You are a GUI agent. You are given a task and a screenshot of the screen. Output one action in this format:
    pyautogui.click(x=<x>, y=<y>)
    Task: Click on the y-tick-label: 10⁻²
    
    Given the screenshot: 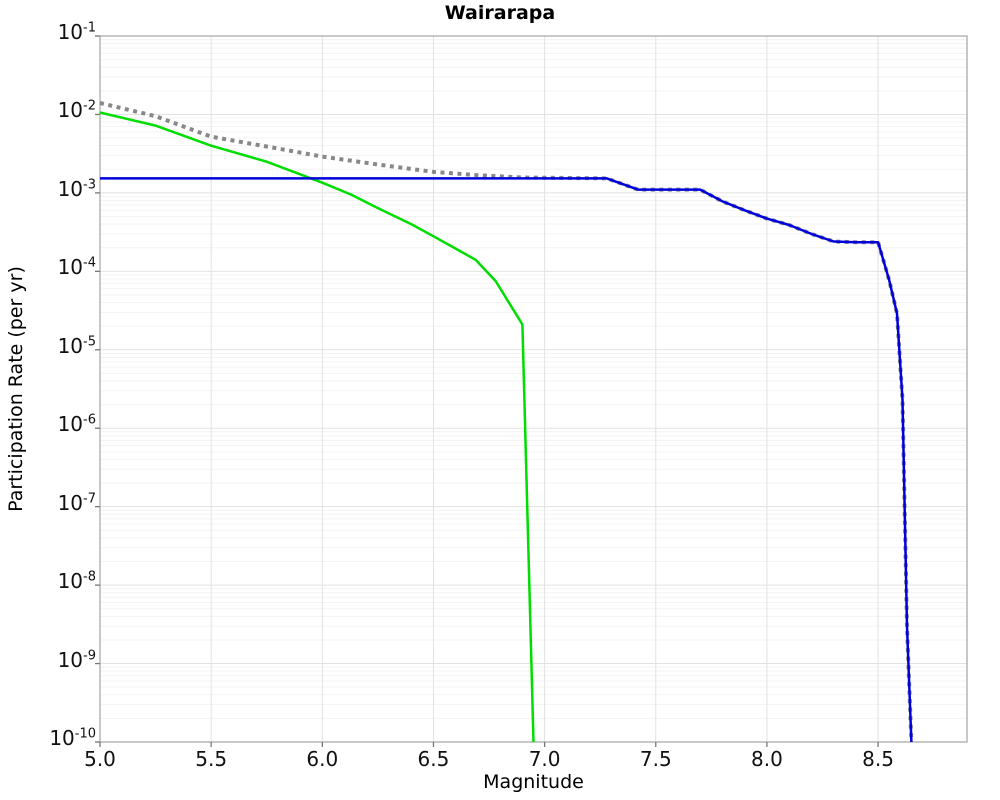 What is the action you would take?
    pyautogui.click(x=76, y=110)
    